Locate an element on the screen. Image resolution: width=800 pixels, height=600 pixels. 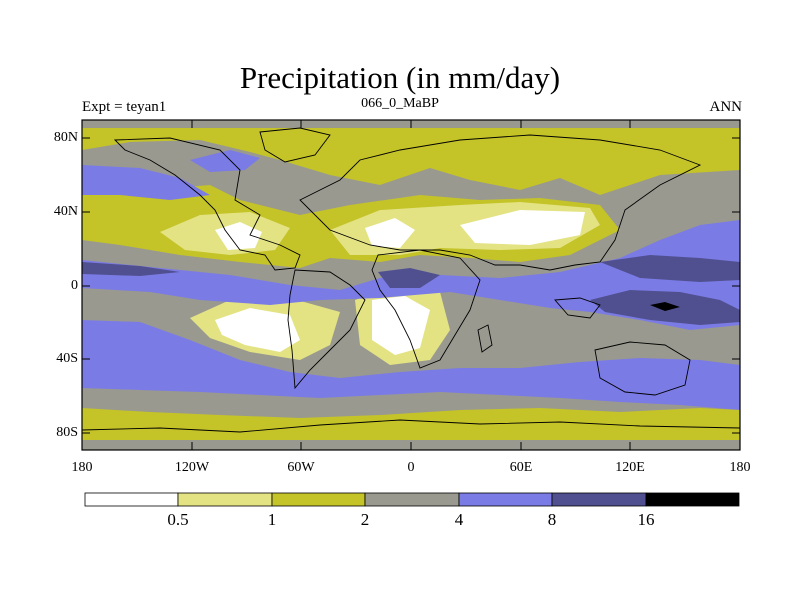
field-max-pacific is located at coordinates (665, 306).